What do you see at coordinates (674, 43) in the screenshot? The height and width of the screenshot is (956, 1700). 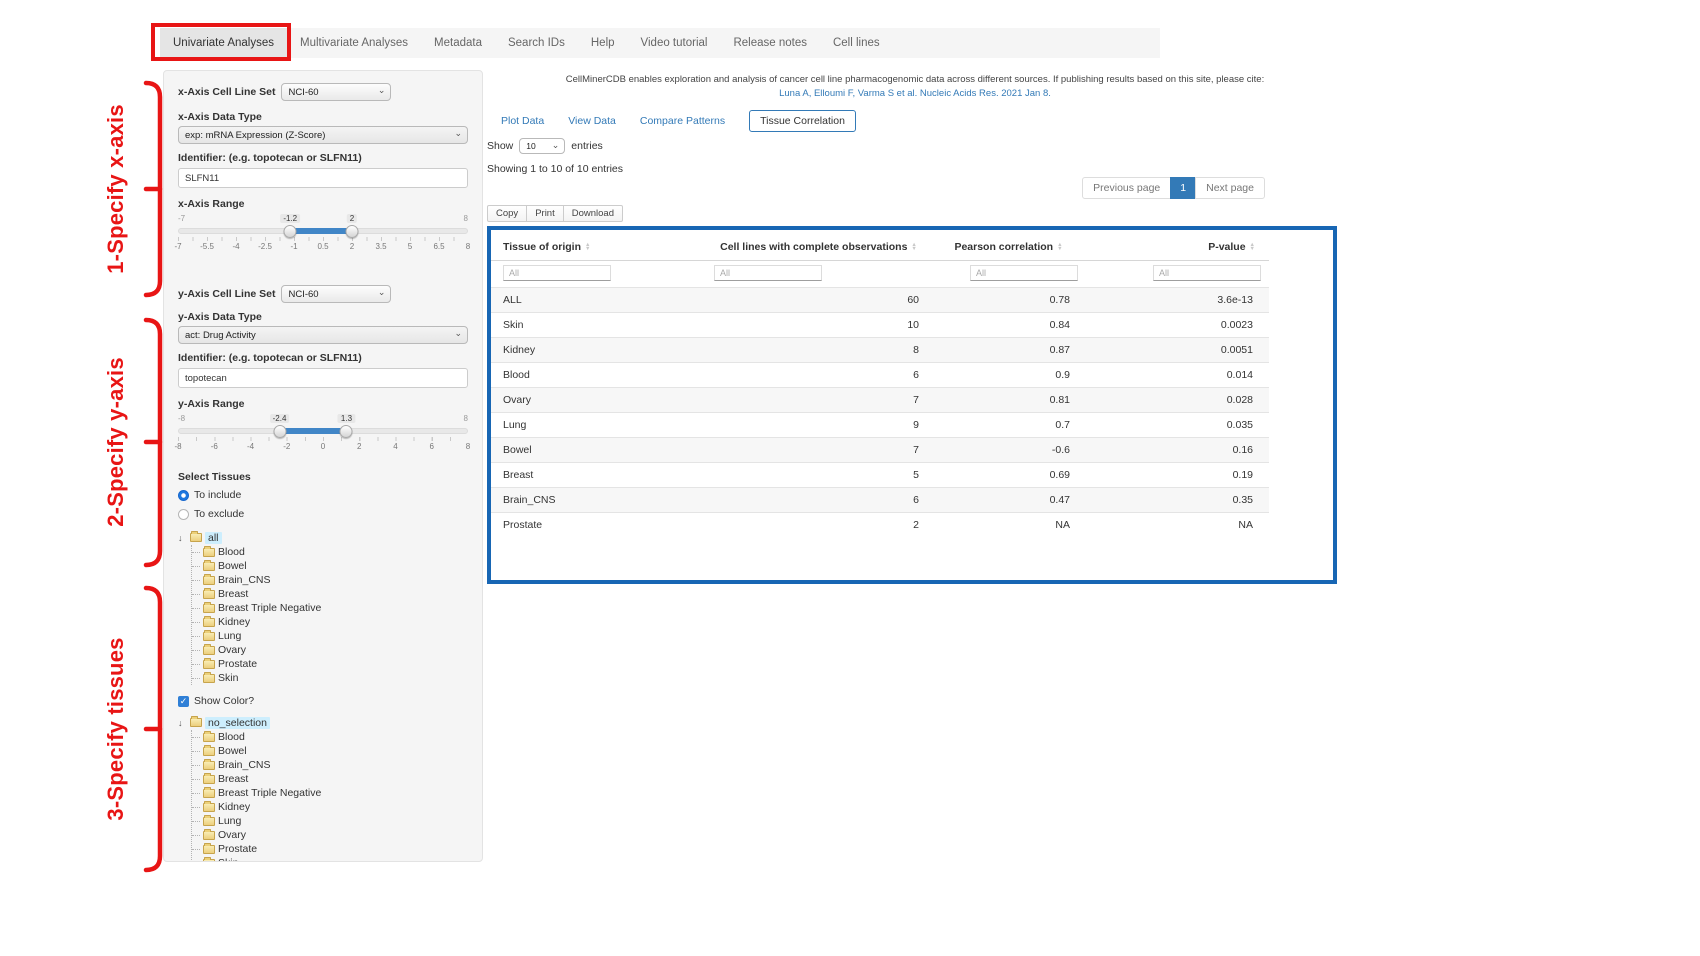 I see `nav-tab-video-tutorial: Video tutorial` at bounding box center [674, 43].